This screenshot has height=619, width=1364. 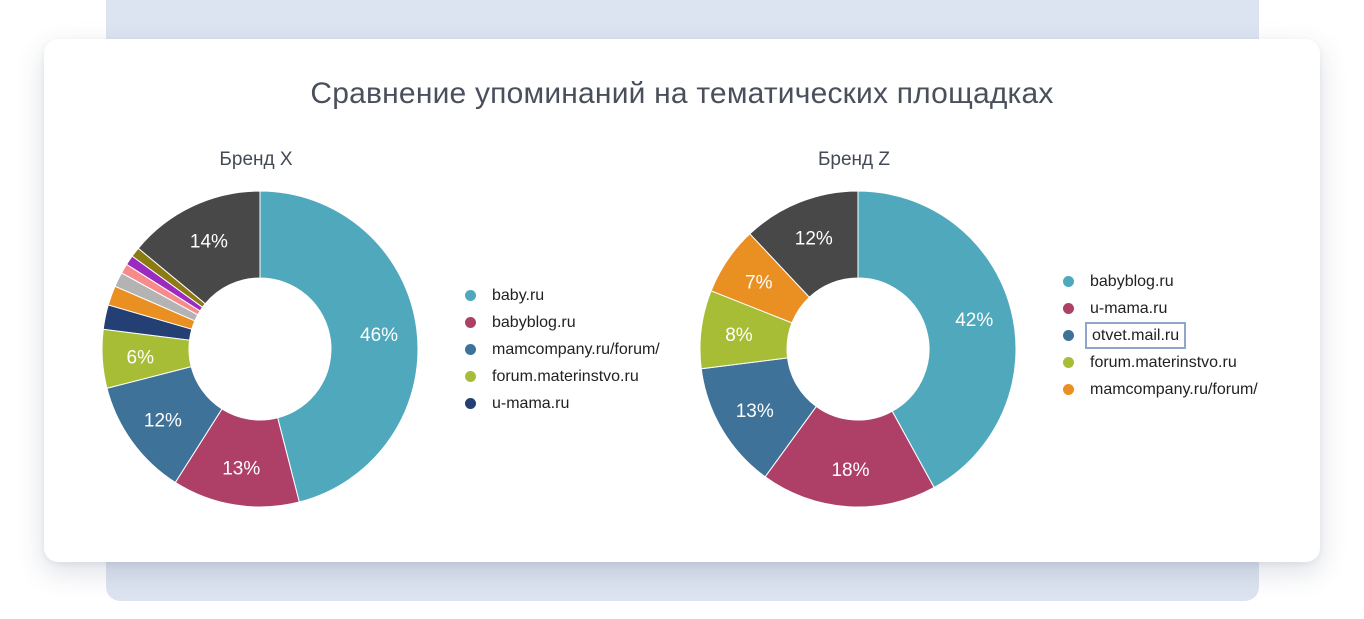 What do you see at coordinates (379, 335) in the screenshot?
I see `slice-data-label: 46%` at bounding box center [379, 335].